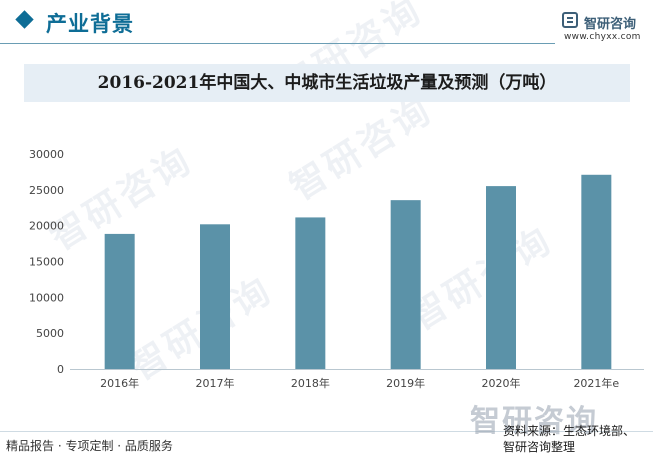  I want to click on x-tick-label: 2016年, so click(119, 383).